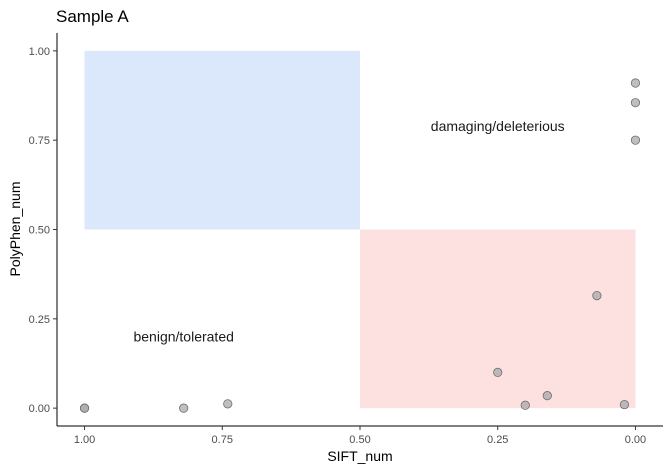 The width and height of the screenshot is (671, 471). I want to click on x-tick-label: 0.75, so click(222, 440).